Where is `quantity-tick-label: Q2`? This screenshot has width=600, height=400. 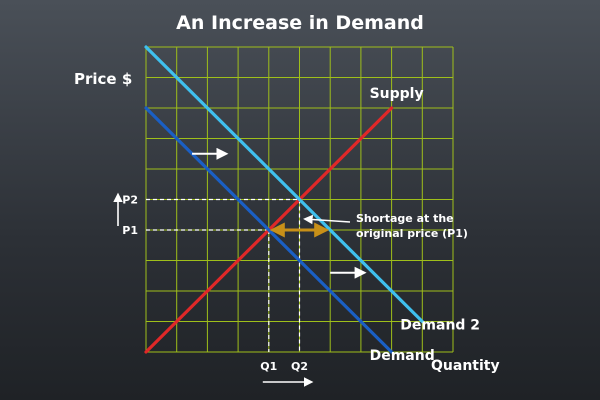
quantity-tick-label: Q2 is located at coordinates (299, 366).